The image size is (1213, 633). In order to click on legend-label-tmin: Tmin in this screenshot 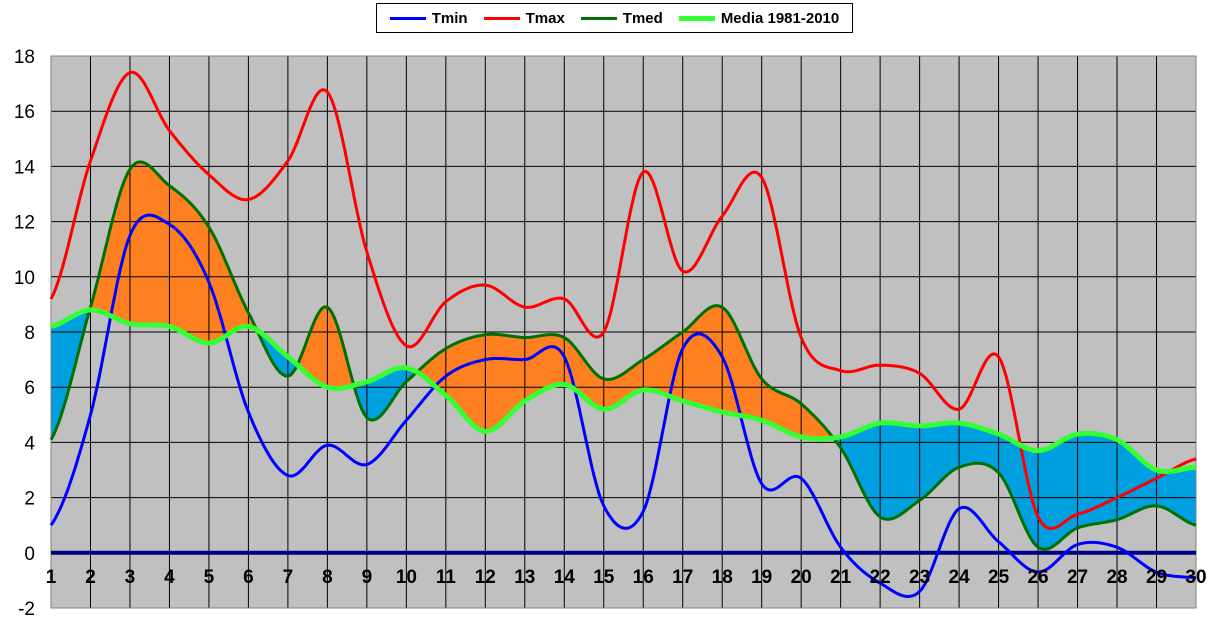, I will do `click(449, 18)`.